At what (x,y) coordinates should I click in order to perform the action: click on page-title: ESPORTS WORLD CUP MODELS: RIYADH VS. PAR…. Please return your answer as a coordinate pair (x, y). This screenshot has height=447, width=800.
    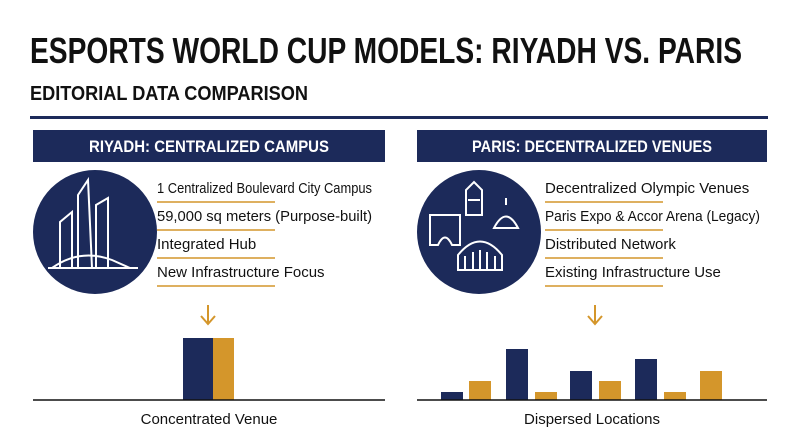
    Looking at the image, I should click on (386, 50).